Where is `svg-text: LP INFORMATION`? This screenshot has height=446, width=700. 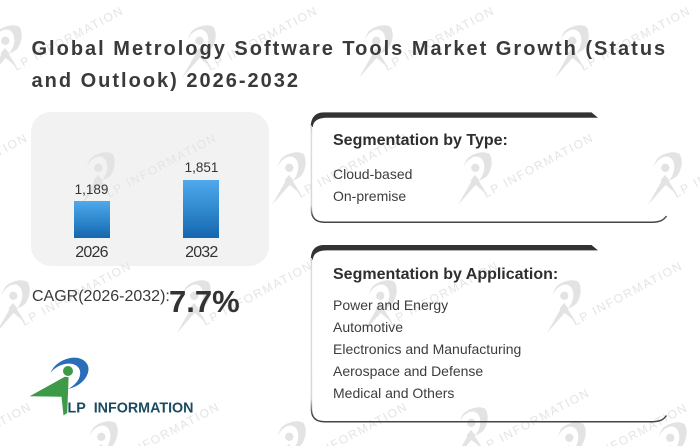 svg-text: LP INFORMATION is located at coordinates (131, 407).